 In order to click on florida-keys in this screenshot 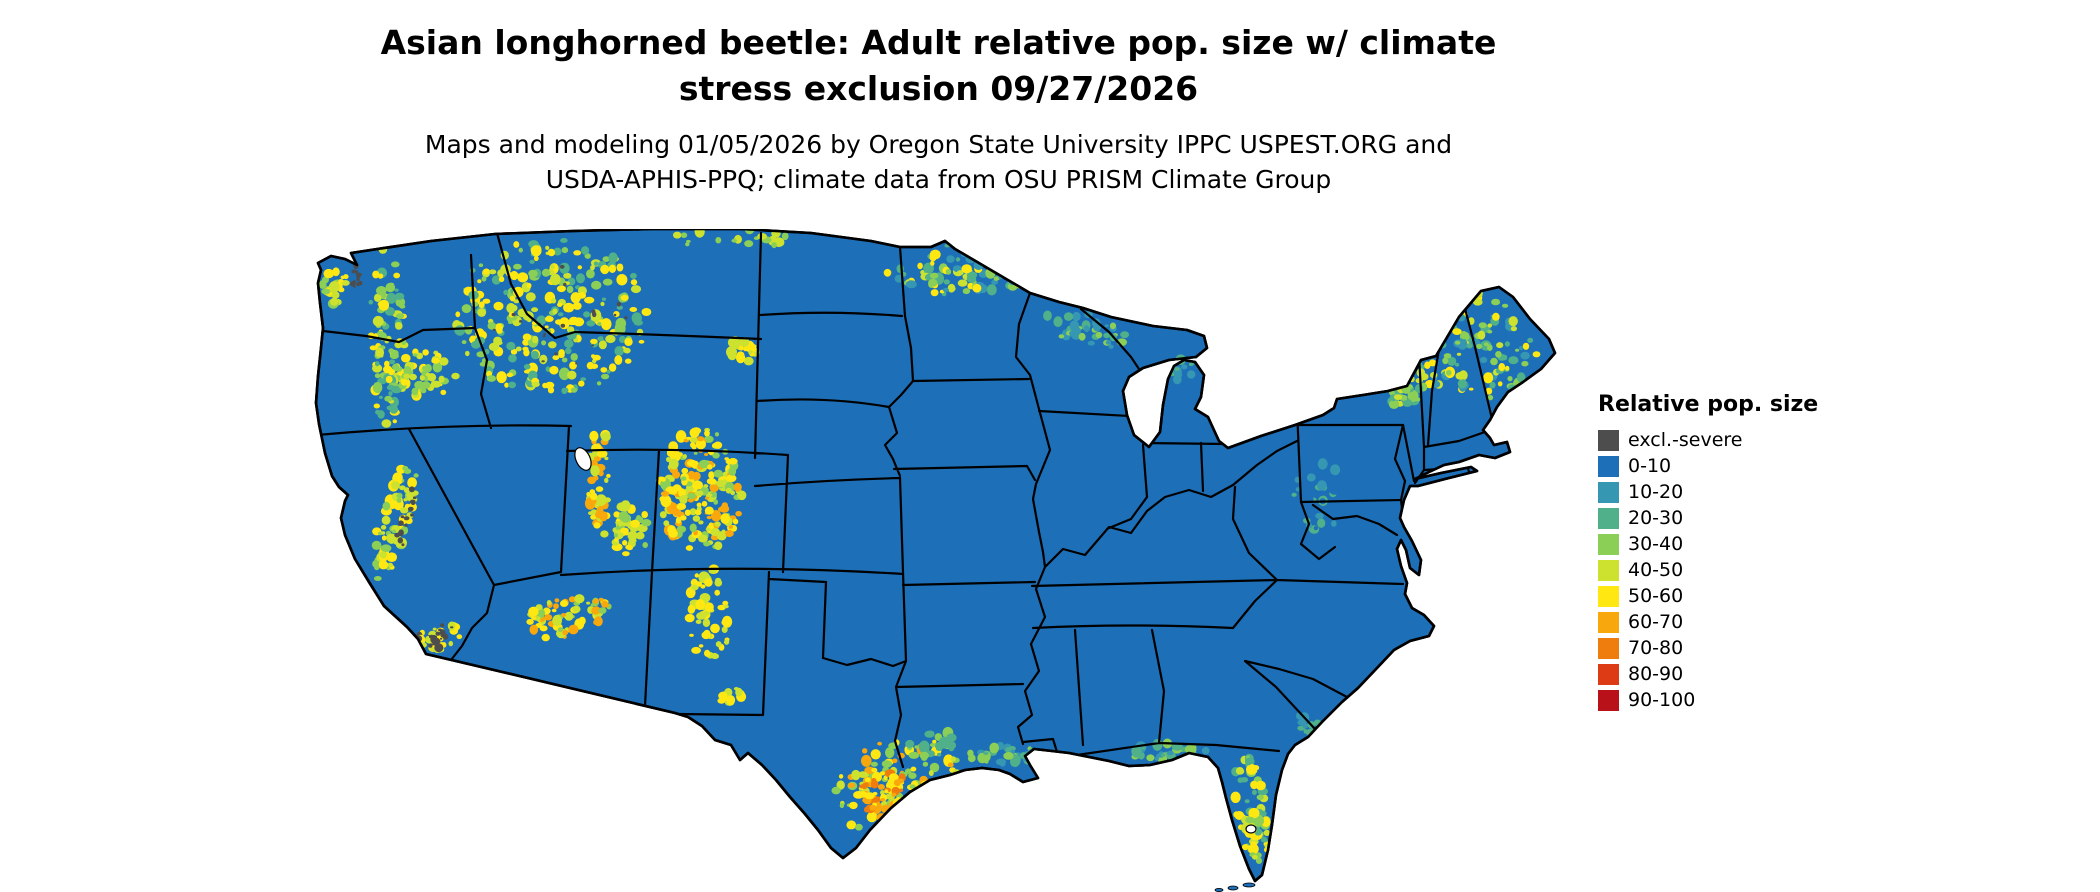, I will do `click(1235, 887)`.